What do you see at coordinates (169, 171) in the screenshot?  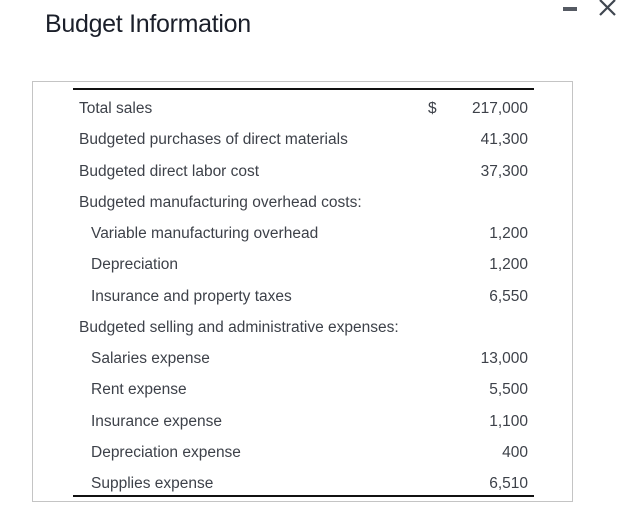 I see `row-label: Budgeted direct labor cost` at bounding box center [169, 171].